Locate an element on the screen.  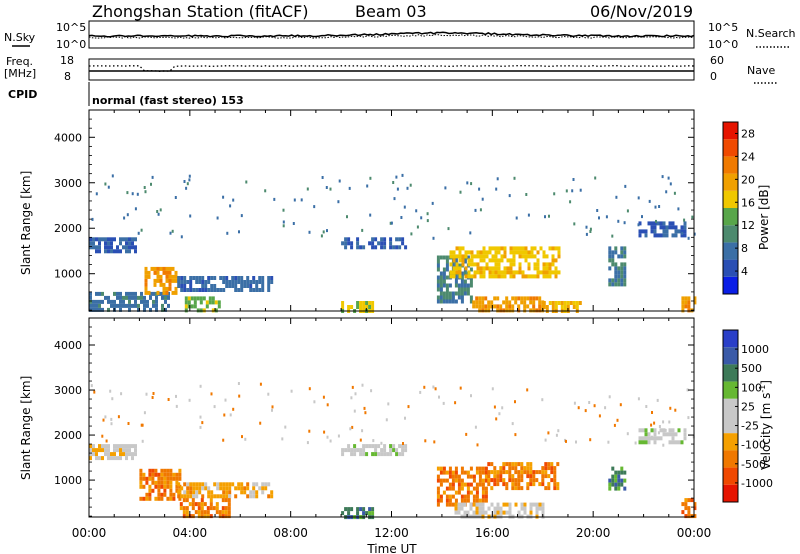
colorbar-tick-label: -25 is located at coordinates (750, 426).